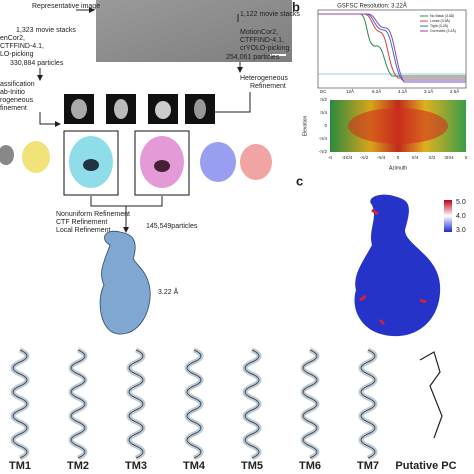 This screenshot has height=474, width=474. Describe the element at coordinates (13, 108) in the screenshot. I see `label: finement` at that location.